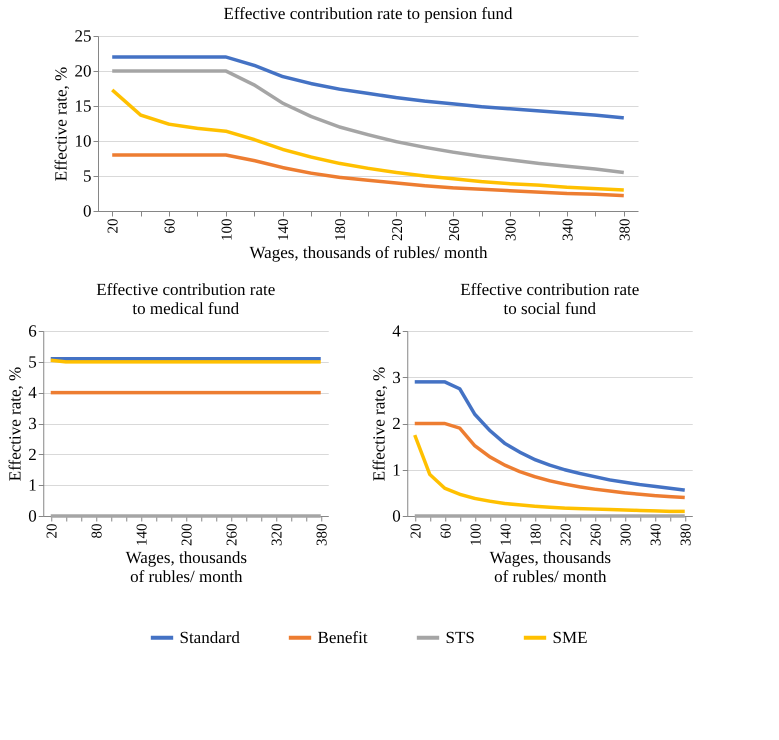 The height and width of the screenshot is (740, 779). I want to click on legend-label: Benefit, so click(343, 637).